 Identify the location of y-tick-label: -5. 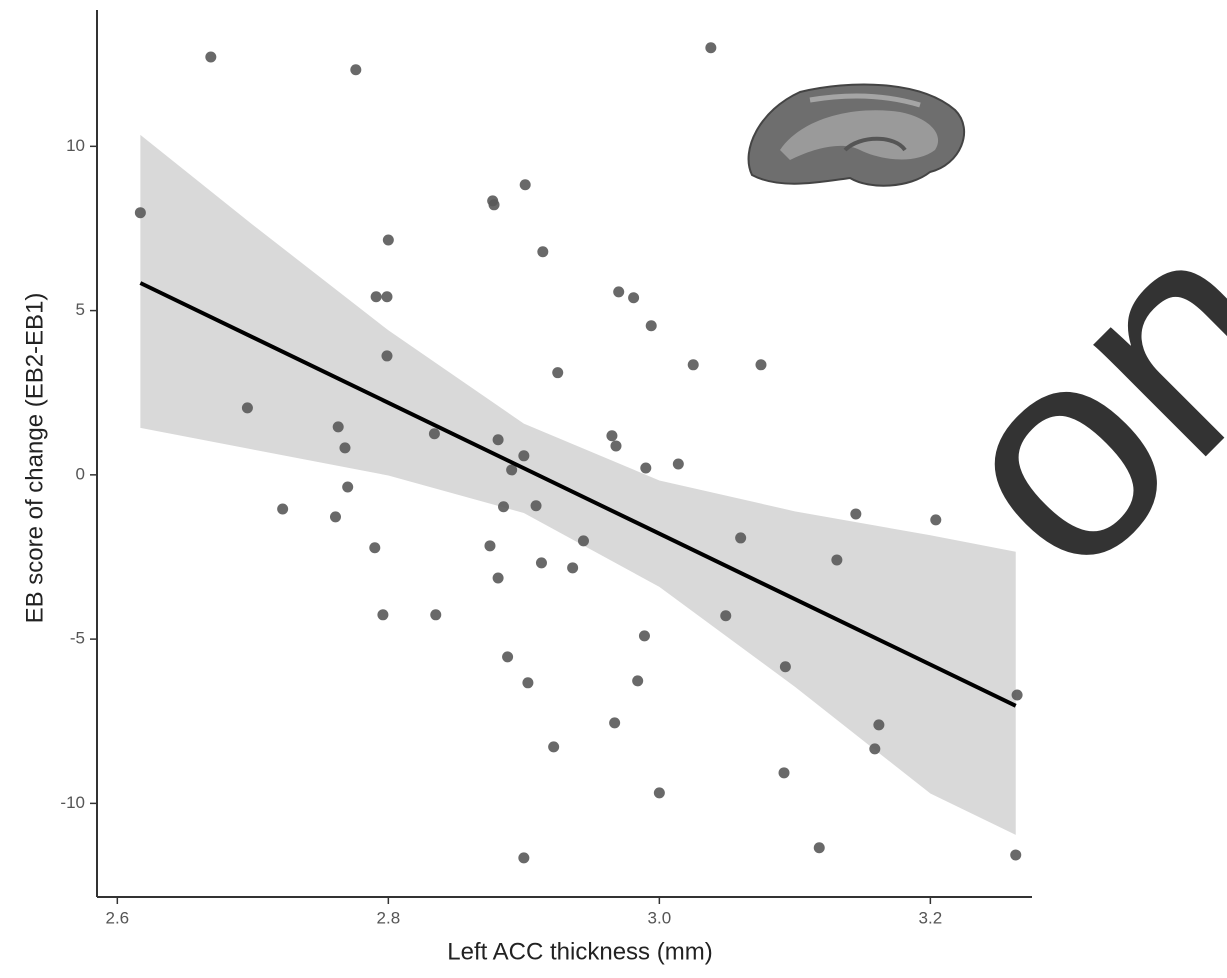
(77, 638).